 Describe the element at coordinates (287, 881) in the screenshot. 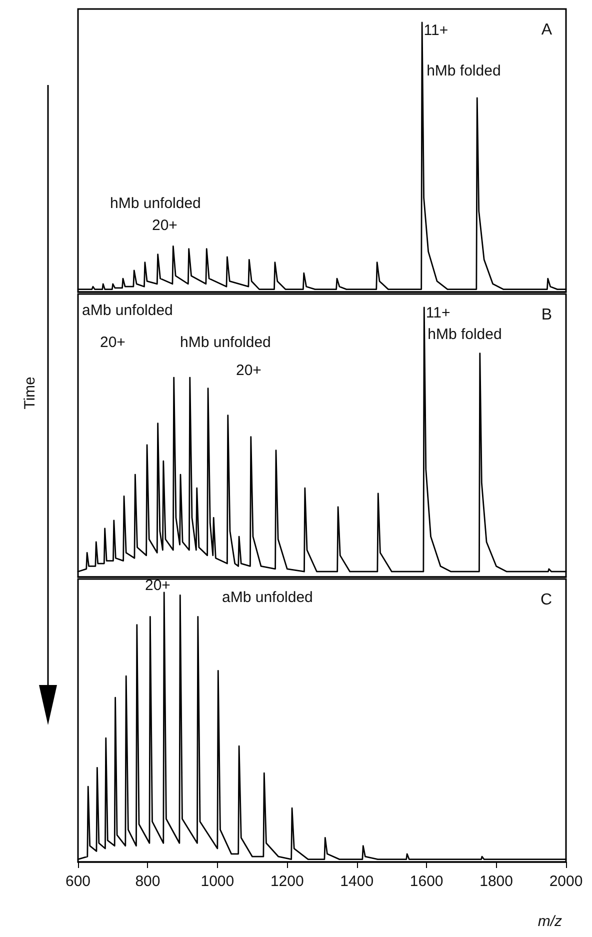

I see `x-tick-label: 1200` at that location.